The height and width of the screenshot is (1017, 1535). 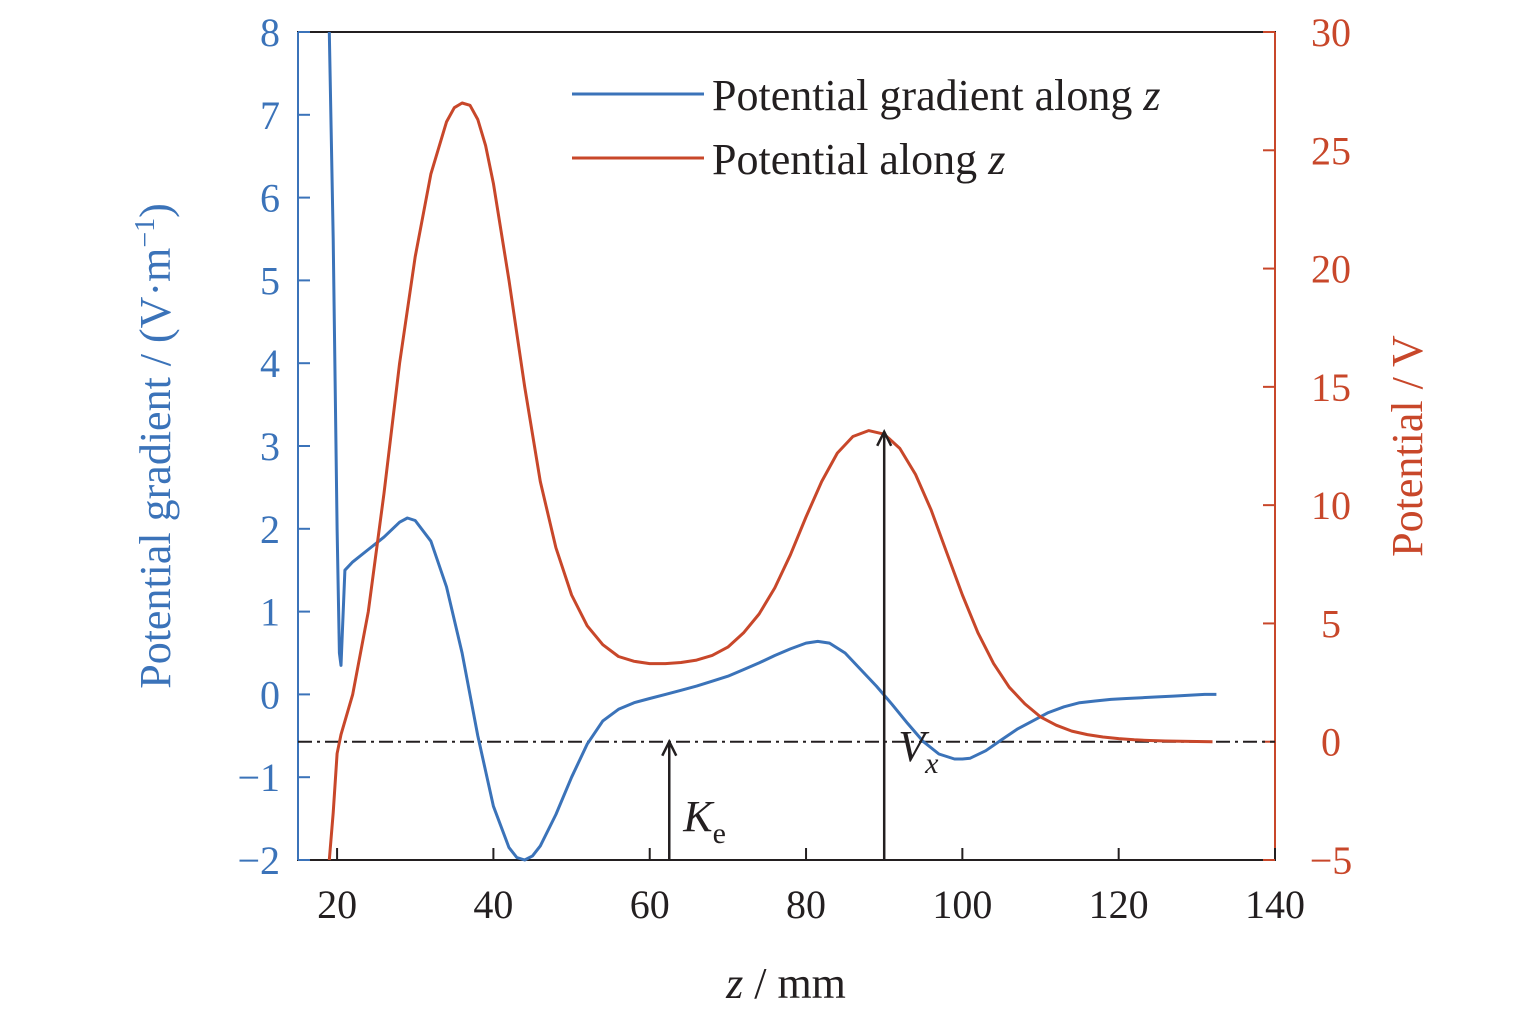 I want to click on x-tick-label: 80, so click(x=806, y=904).